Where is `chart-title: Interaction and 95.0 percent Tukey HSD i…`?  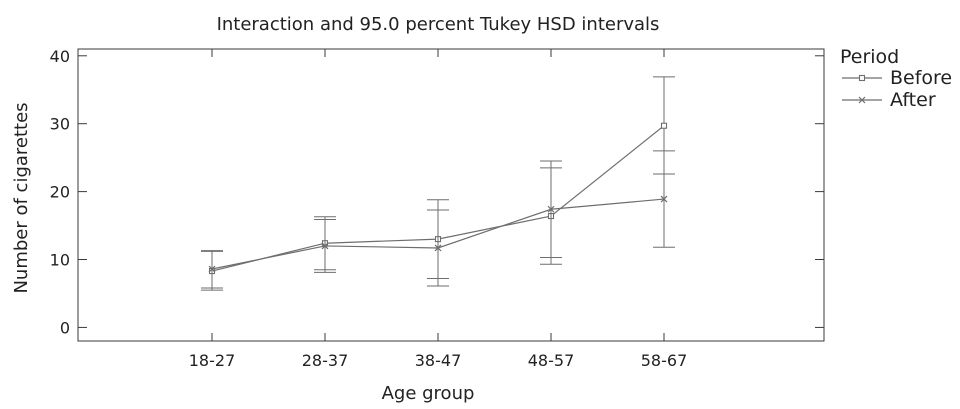 chart-title: Interaction and 95.0 percent Tukey HSD i… is located at coordinates (438, 24).